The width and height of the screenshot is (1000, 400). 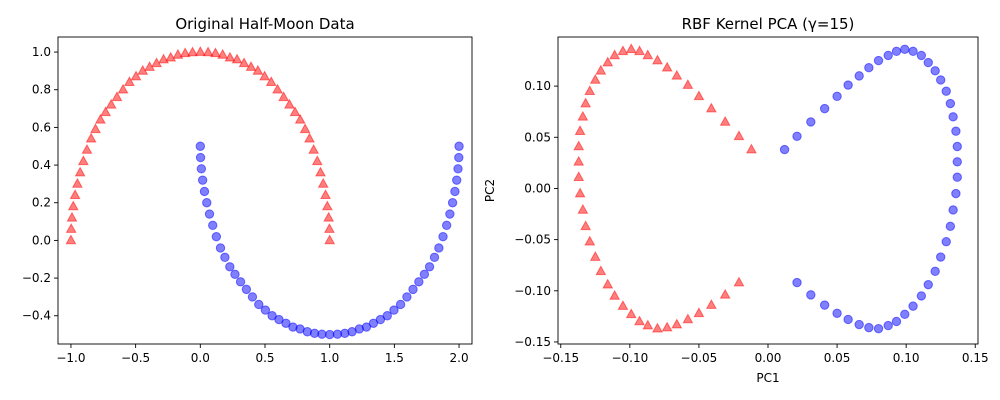 I want to click on half-moon-x-tick-label: 2.0, so click(x=459, y=358).